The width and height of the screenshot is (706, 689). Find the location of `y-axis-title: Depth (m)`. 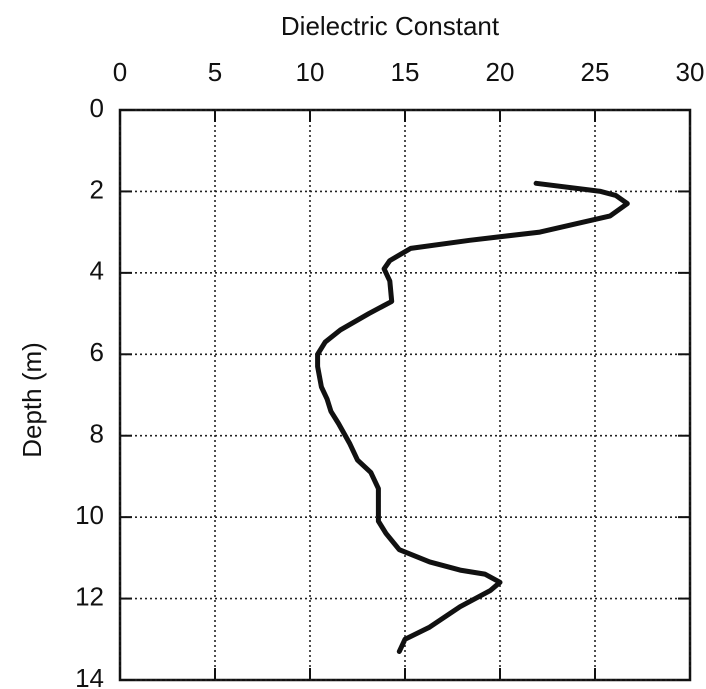

y-axis-title: Depth (m) is located at coordinates (32, 400).